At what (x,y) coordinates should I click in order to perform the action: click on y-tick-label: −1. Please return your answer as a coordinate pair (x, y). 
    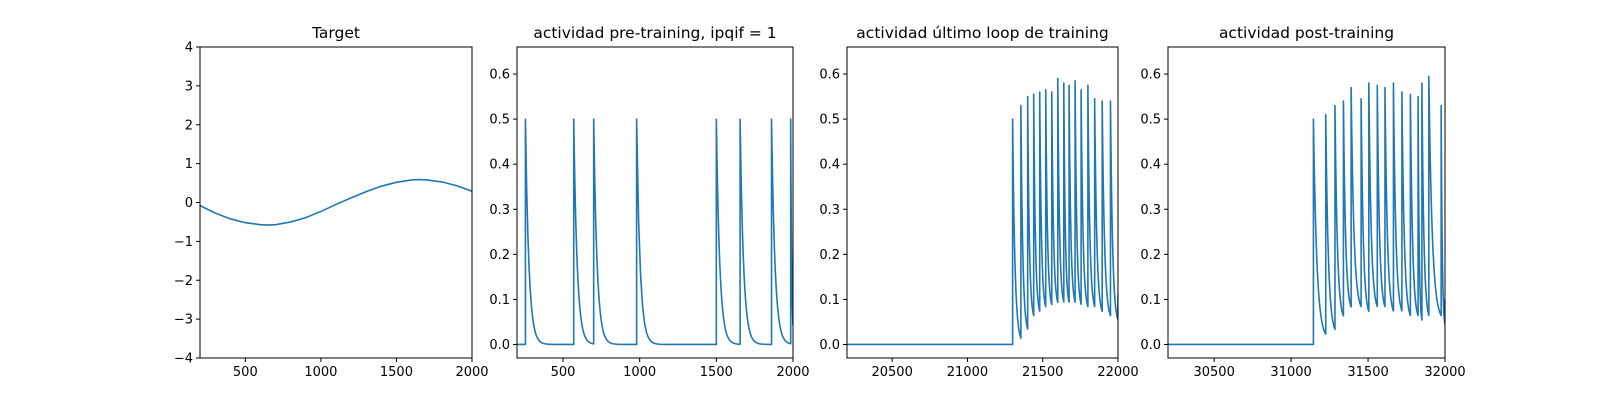
    Looking at the image, I should click on (183, 242).